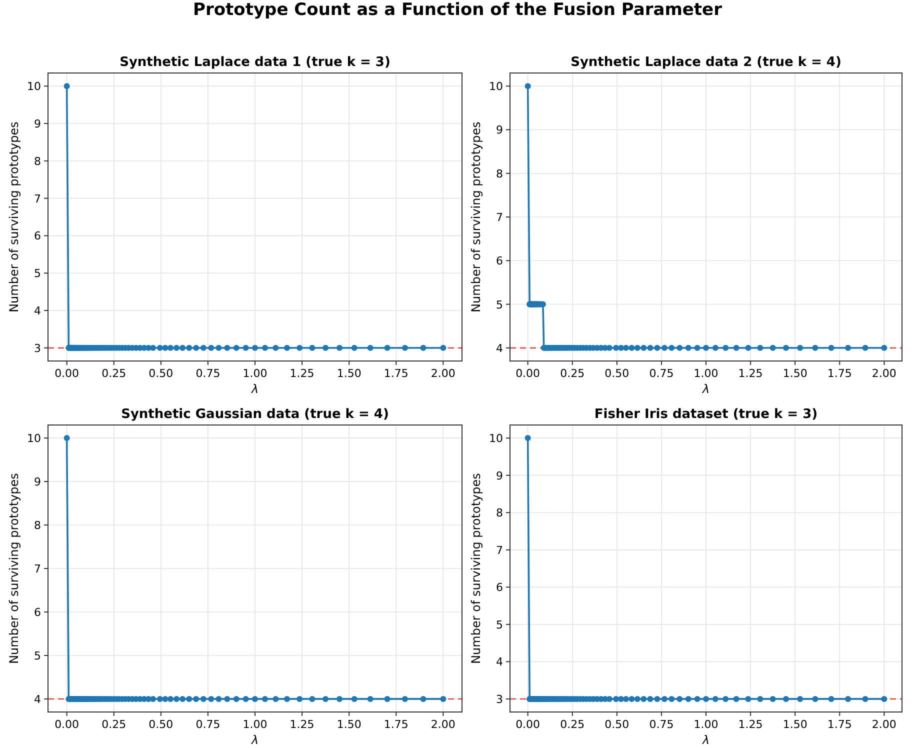 The image size is (915, 748). What do you see at coordinates (706, 62) in the screenshot?
I see `chart-title: Synthetic Laplace data 2 (true k = 4)` at bounding box center [706, 62].